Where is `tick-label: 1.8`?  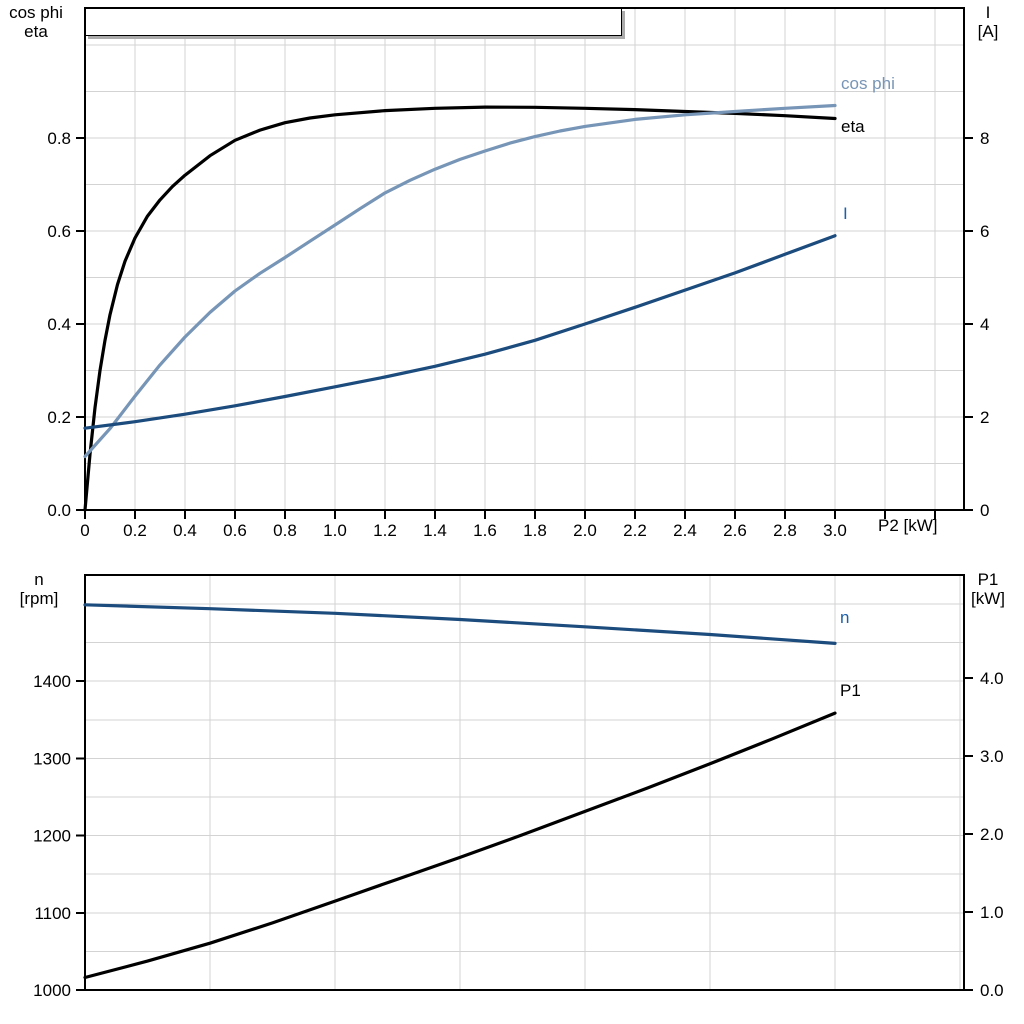 tick-label: 1.8 is located at coordinates (535, 530).